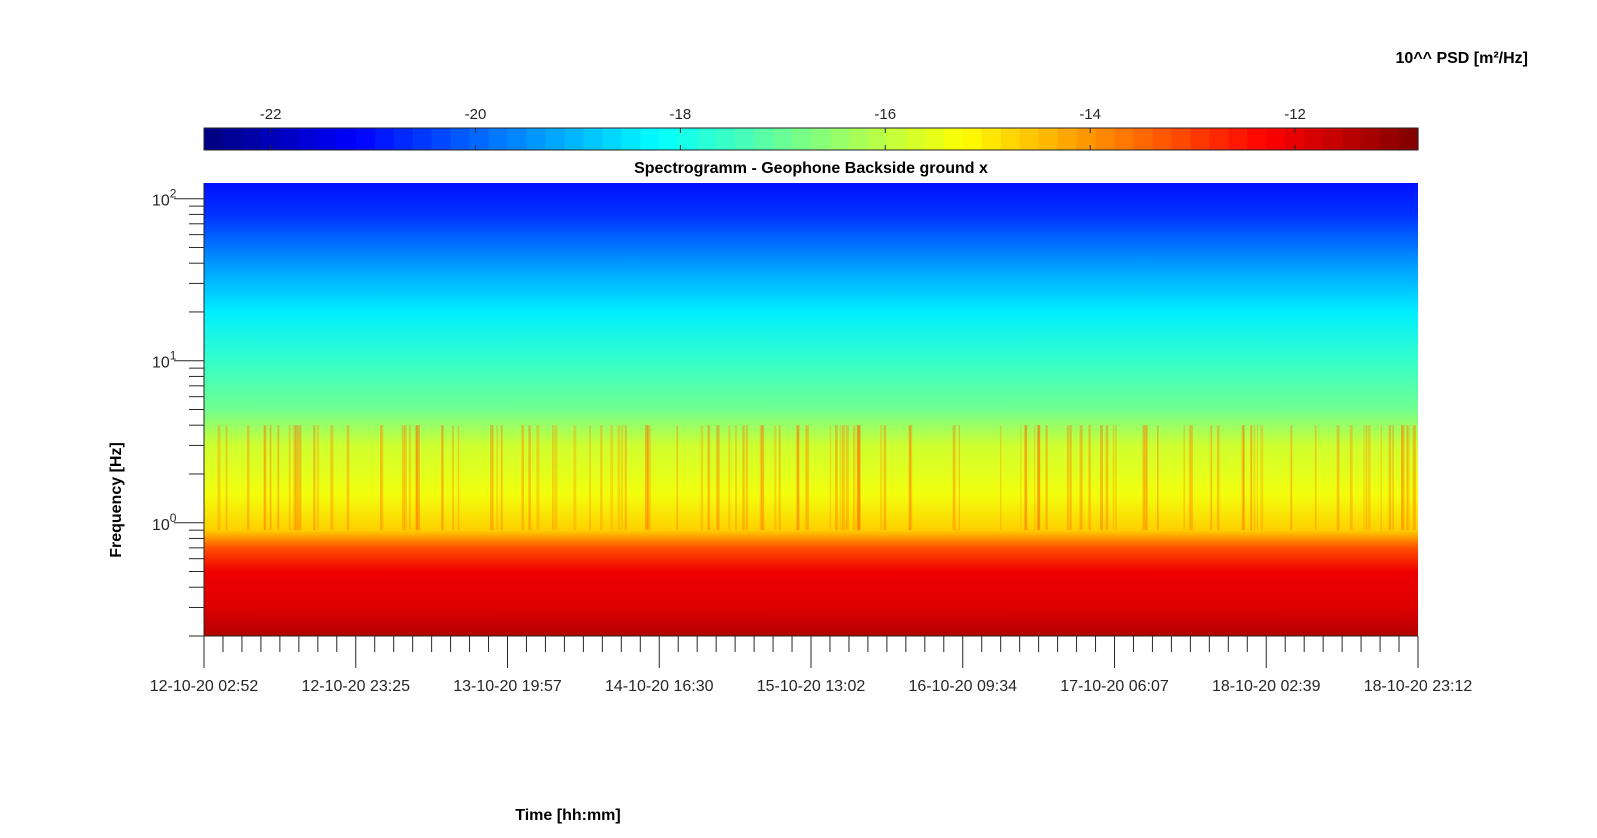  I want to click on x-tick-label: 14-10-20 16:30, so click(659, 686).